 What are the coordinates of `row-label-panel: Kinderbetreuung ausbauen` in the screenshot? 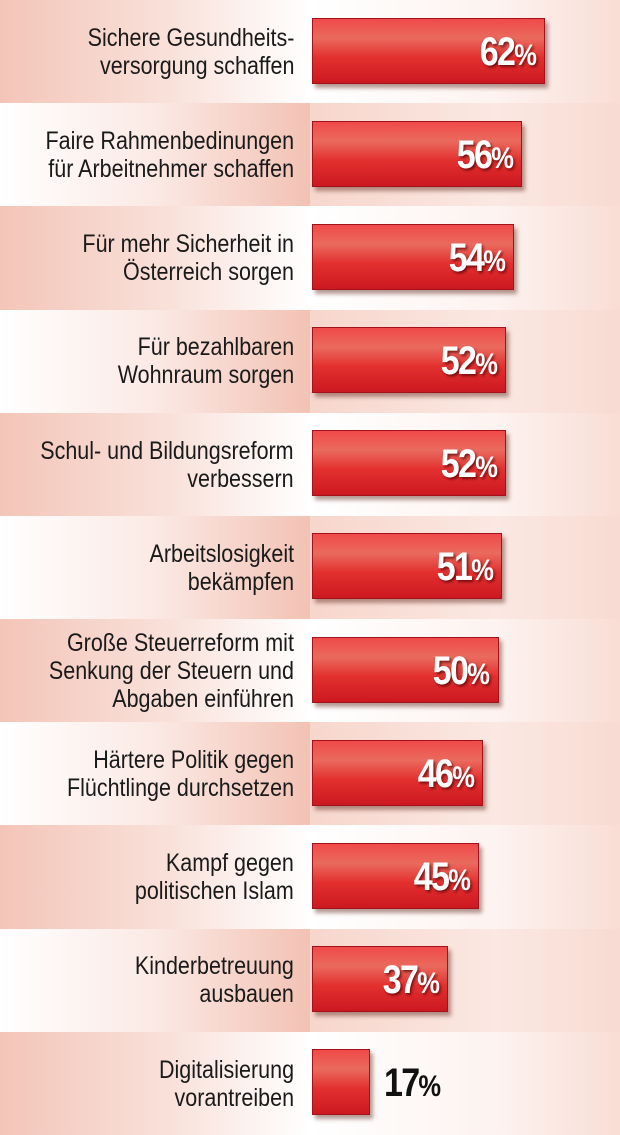 It's located at (155, 980).